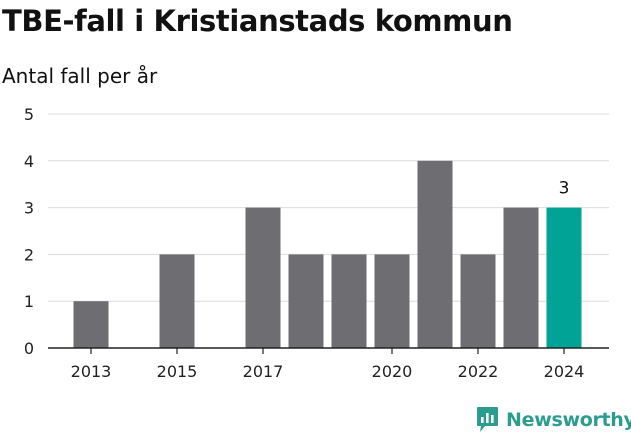  What do you see at coordinates (29, 208) in the screenshot?
I see `y-tick-label: 3` at bounding box center [29, 208].